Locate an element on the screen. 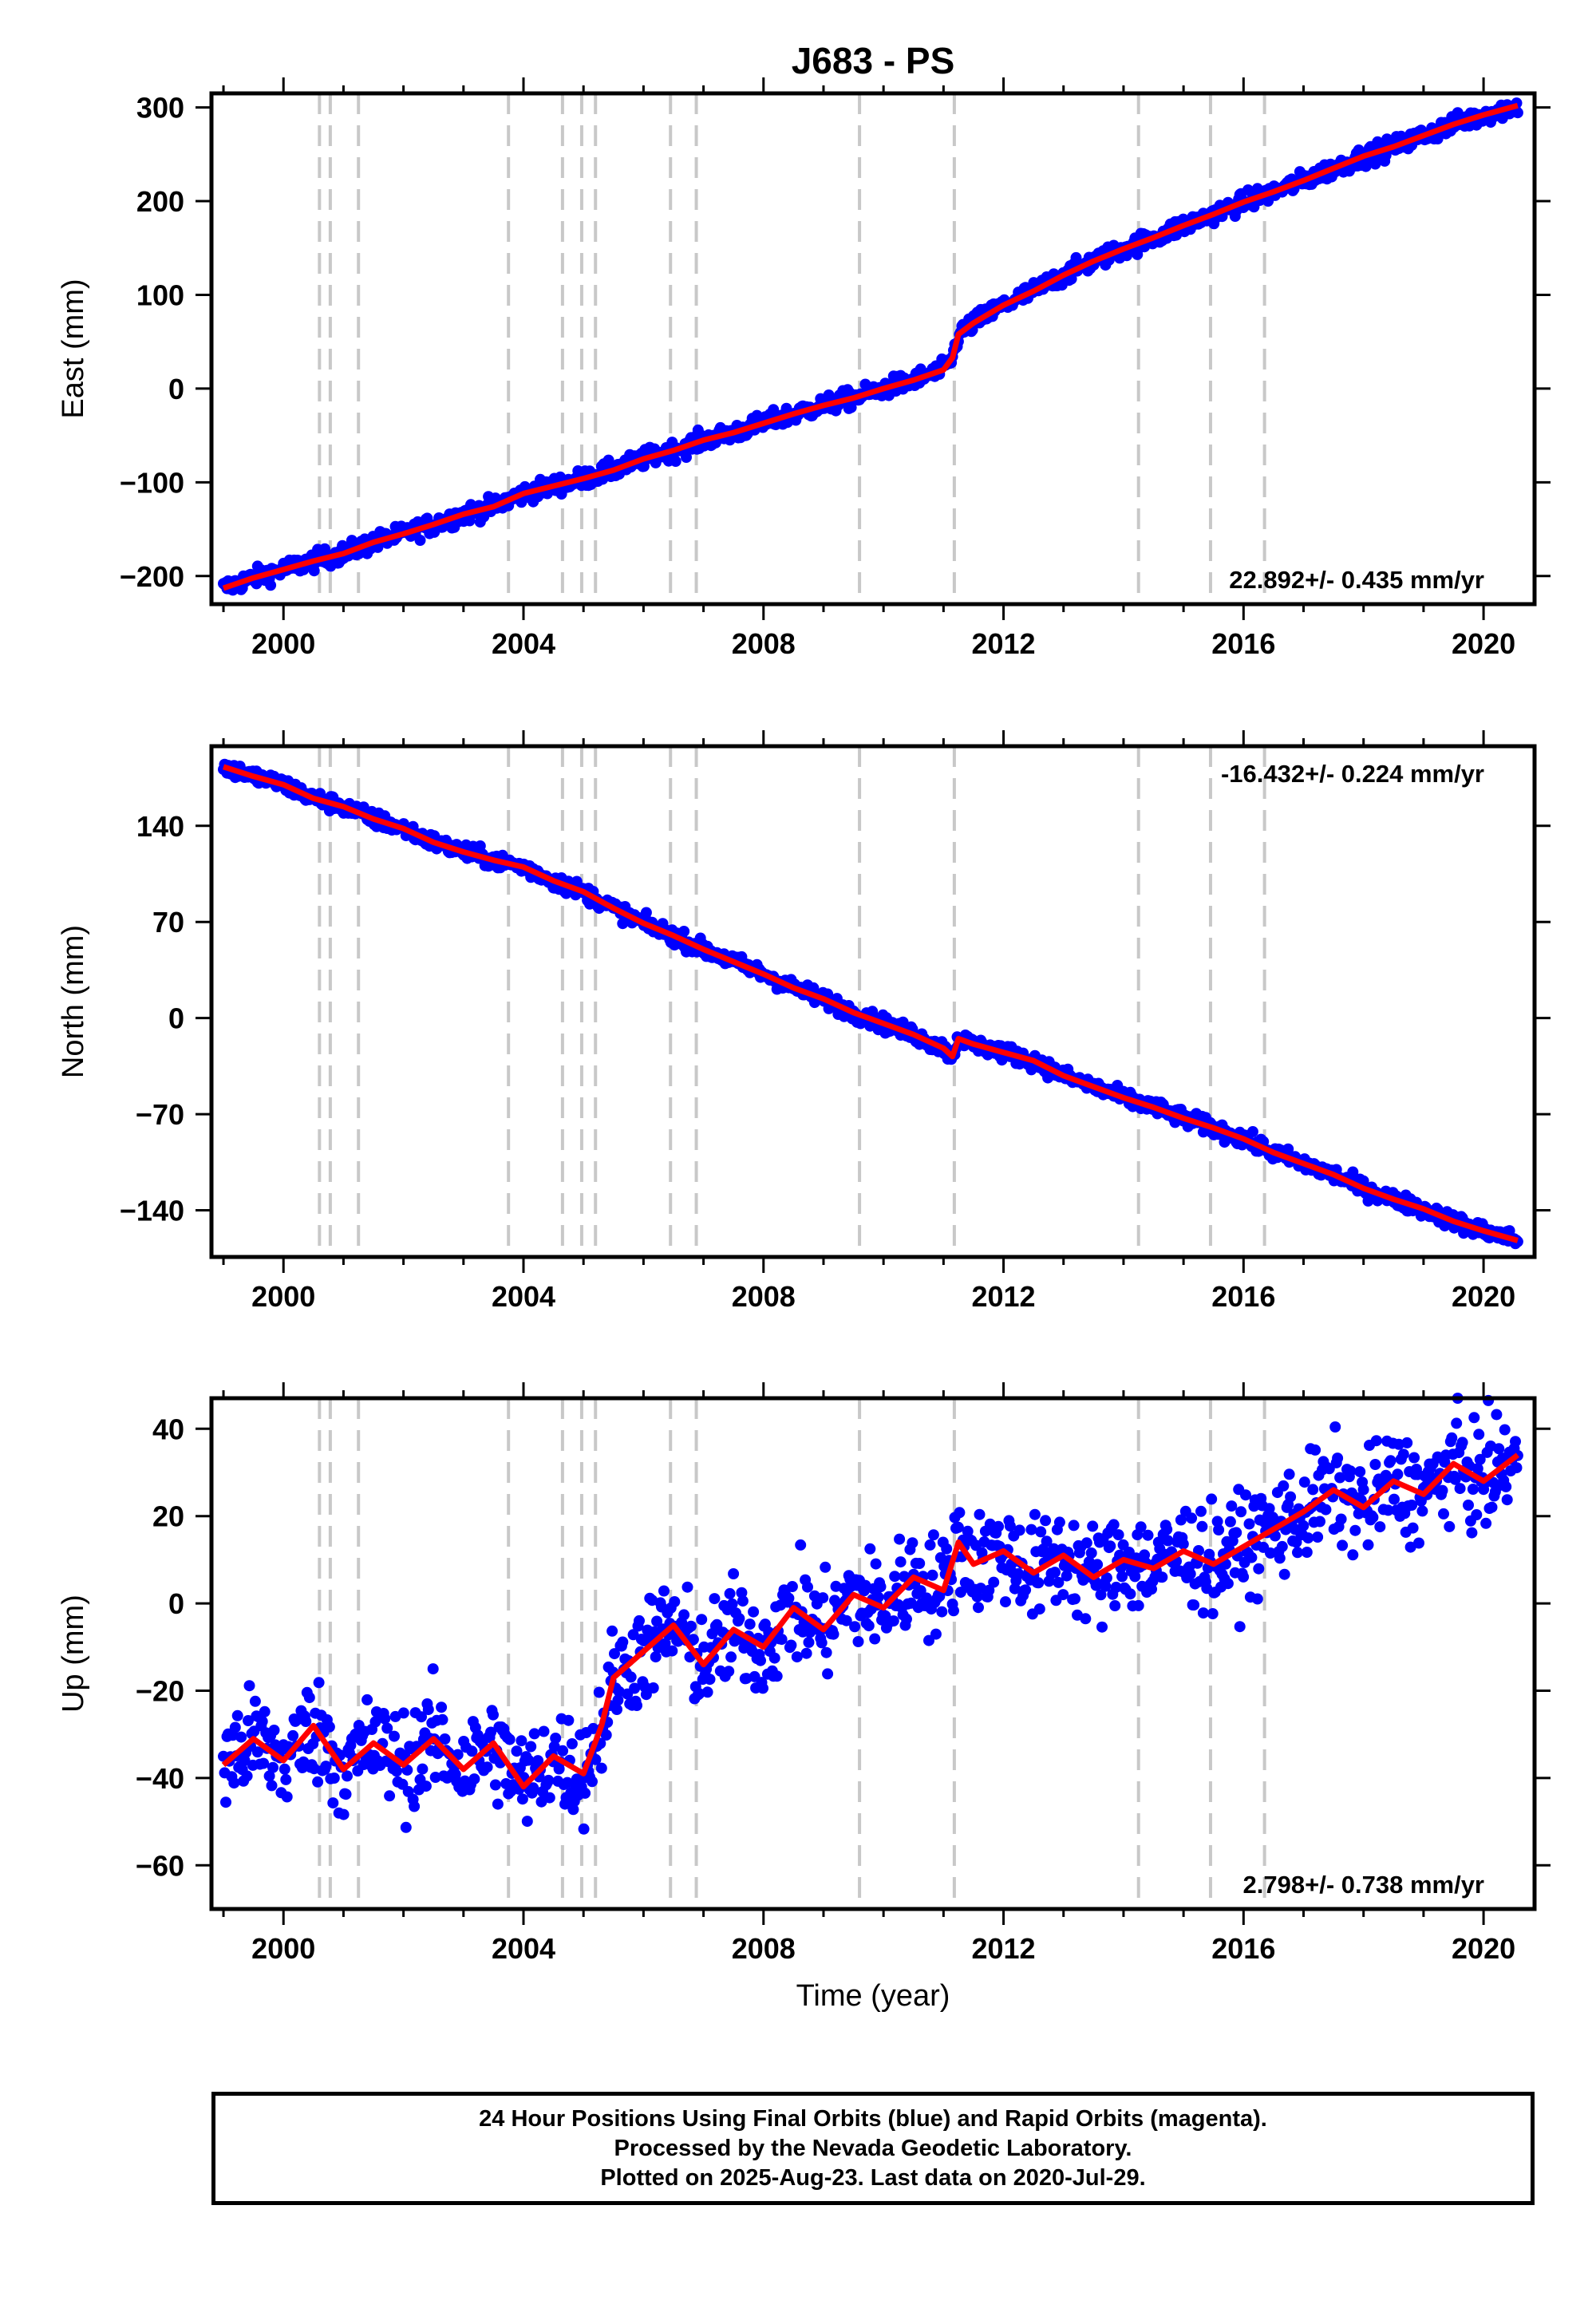 The width and height of the screenshot is (1596, 2316). x-axis-label: Time (year) is located at coordinates (873, 1996).